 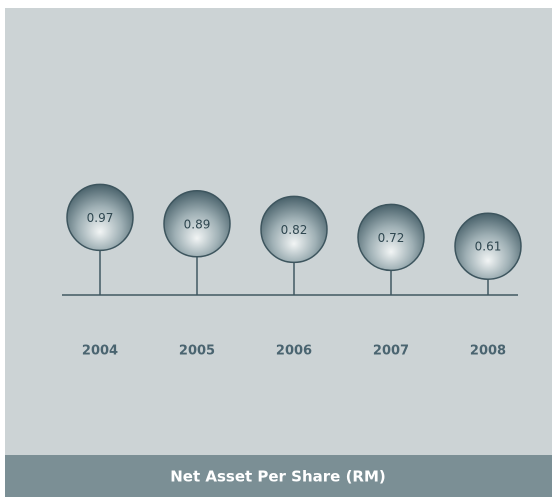 I want to click on value-label: 0.89, so click(x=197, y=224).